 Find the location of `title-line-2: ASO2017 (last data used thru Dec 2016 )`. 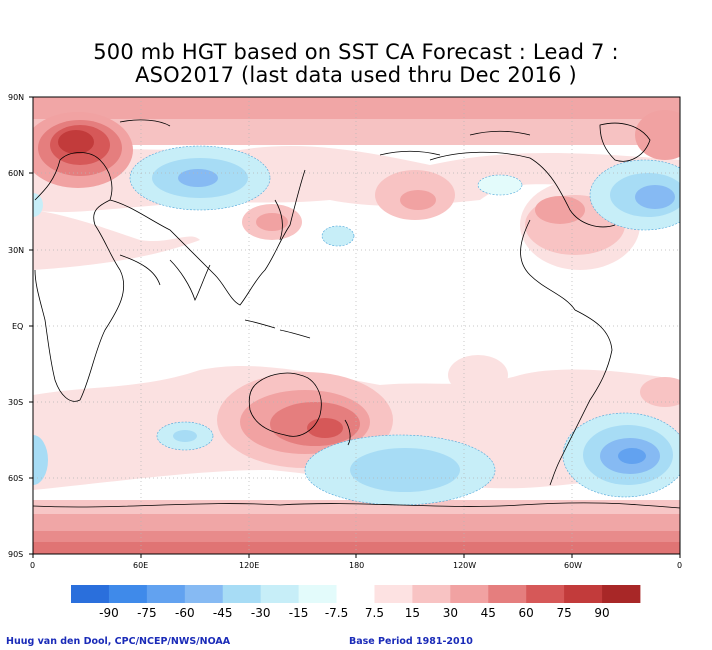

title-line-2: ASO2017 (last data used thru Dec 2016 ) is located at coordinates (356, 75).